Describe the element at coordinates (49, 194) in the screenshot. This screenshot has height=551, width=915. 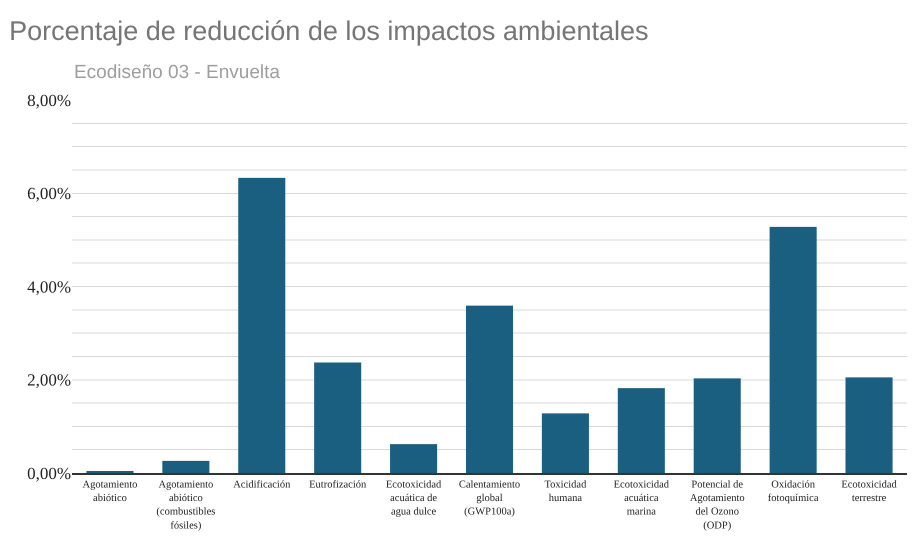
I see `y-tick-label: 6,00%` at that location.